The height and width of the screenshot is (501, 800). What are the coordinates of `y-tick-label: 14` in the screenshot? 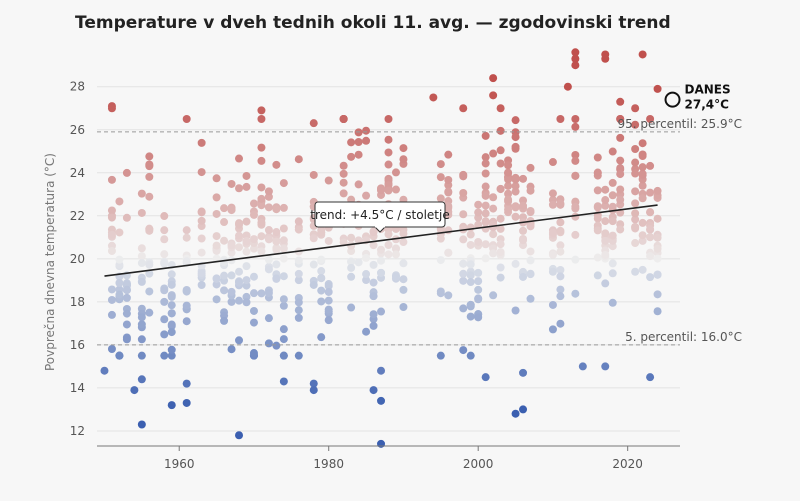 It's located at (77, 388).